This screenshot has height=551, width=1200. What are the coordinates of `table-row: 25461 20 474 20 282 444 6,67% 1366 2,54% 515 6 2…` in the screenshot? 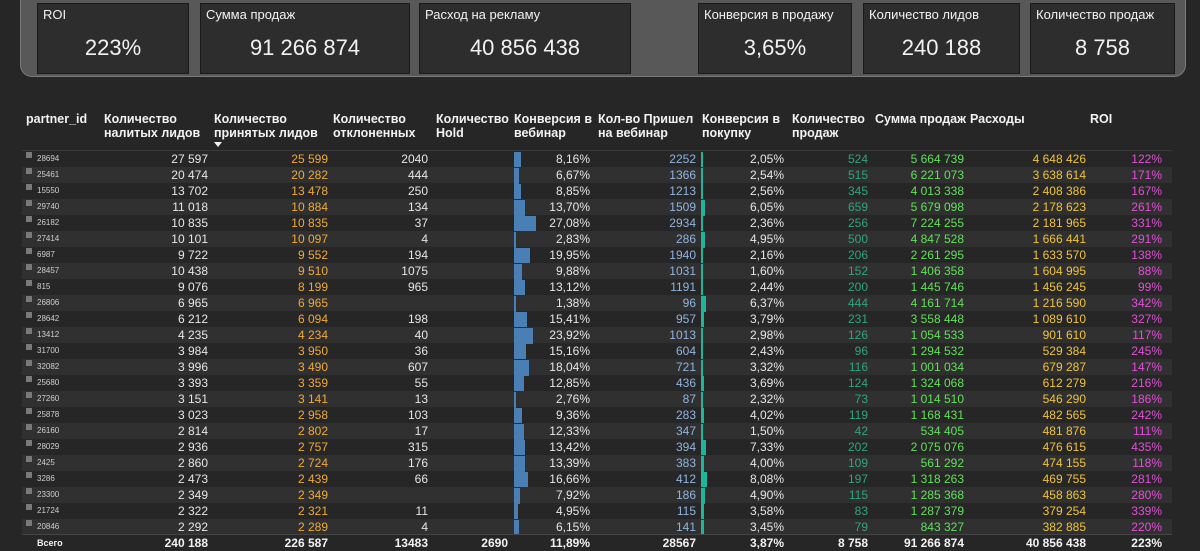 It's located at (597, 175).